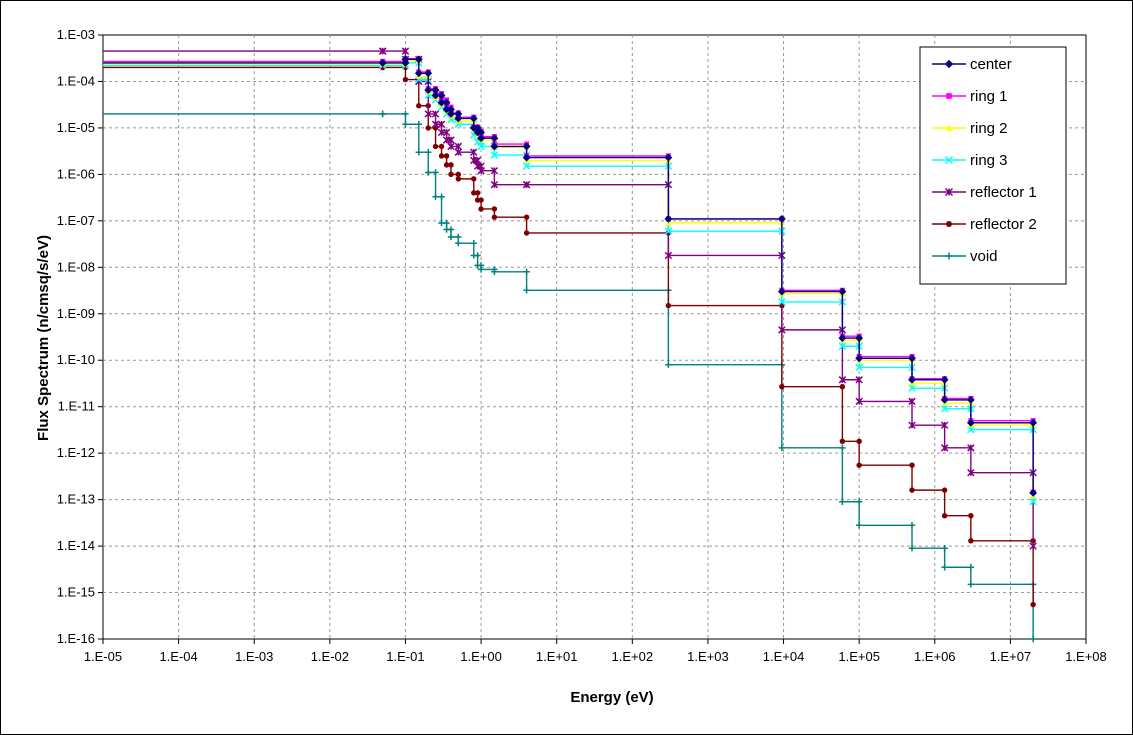 The width and height of the screenshot is (1133, 735). I want to click on square-marker, so click(949, 96).